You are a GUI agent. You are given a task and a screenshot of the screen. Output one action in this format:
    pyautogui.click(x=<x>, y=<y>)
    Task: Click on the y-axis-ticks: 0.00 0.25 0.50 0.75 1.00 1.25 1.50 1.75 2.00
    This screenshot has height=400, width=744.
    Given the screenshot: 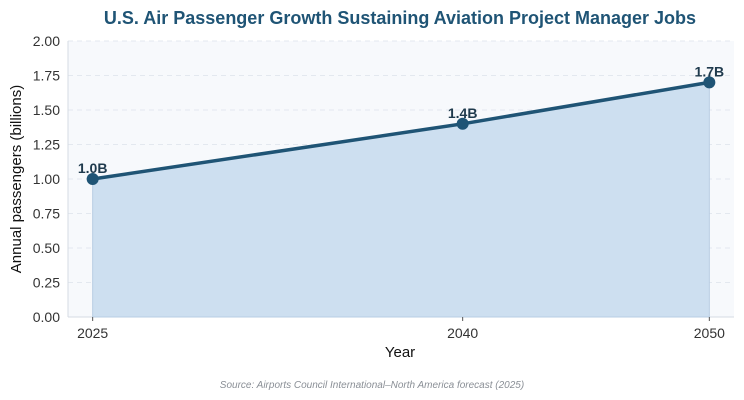 What is the action you would take?
    pyautogui.click(x=46, y=179)
    